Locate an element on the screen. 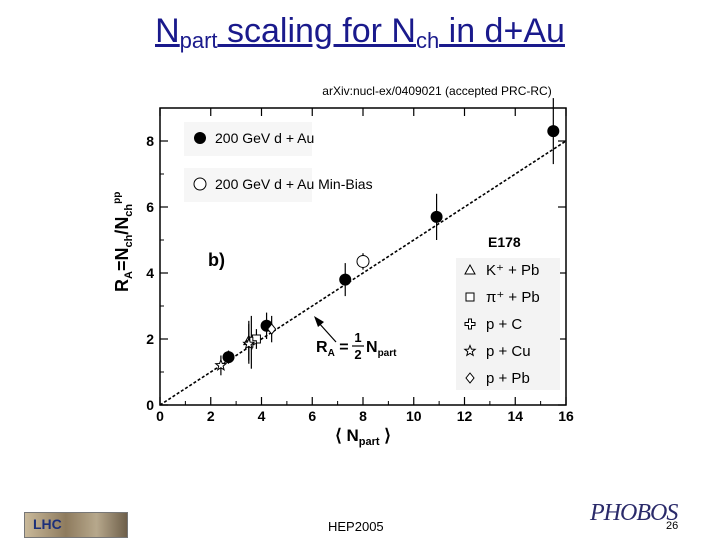  annotation-arrow is located at coordinates (327, 332).